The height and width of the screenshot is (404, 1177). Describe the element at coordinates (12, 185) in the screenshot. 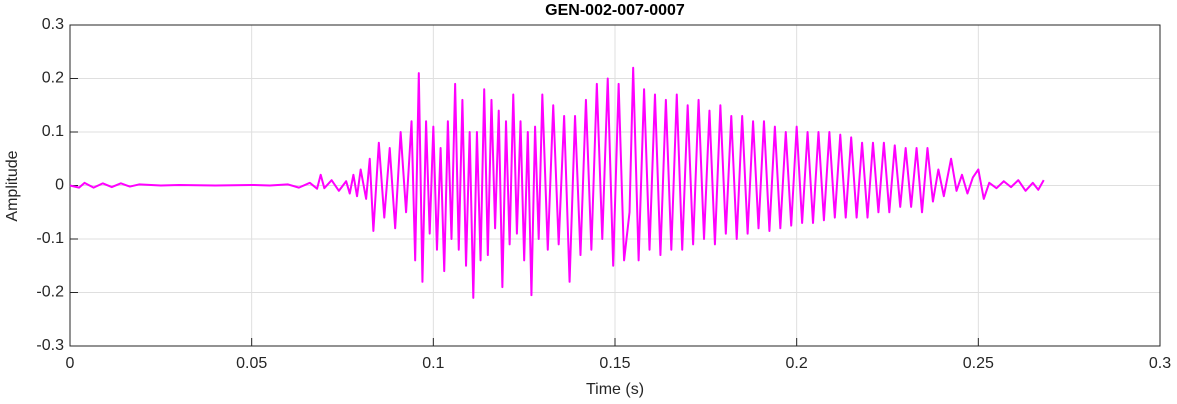

I see `y-axis-label: Amplitude` at that location.